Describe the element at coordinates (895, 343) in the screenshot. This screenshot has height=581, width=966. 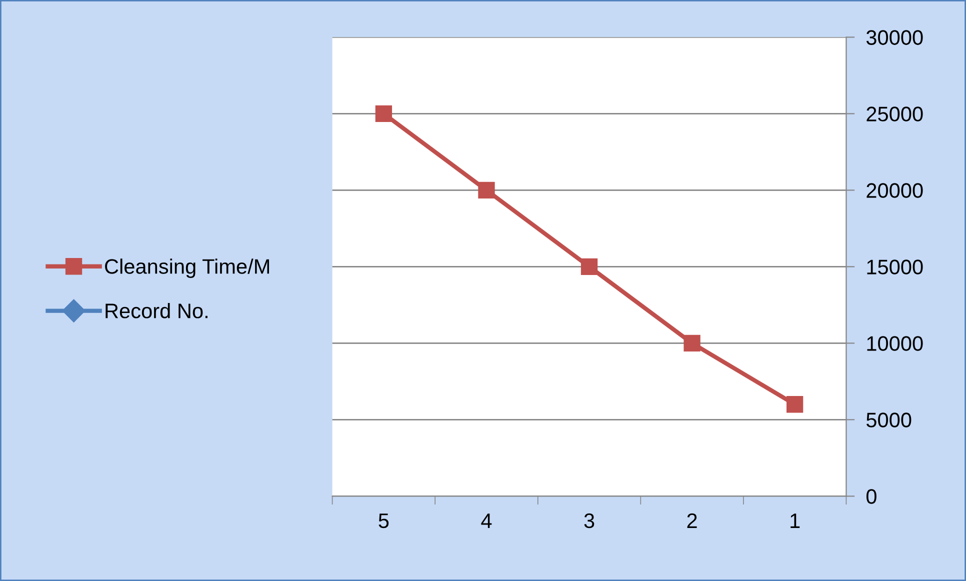
I see `y-tick-label: 10000` at that location.